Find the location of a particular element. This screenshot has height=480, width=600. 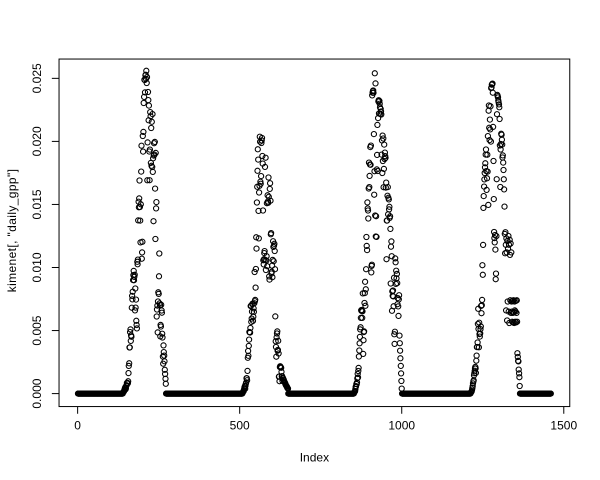

svg-text: 0.015 is located at coordinates (37, 204).